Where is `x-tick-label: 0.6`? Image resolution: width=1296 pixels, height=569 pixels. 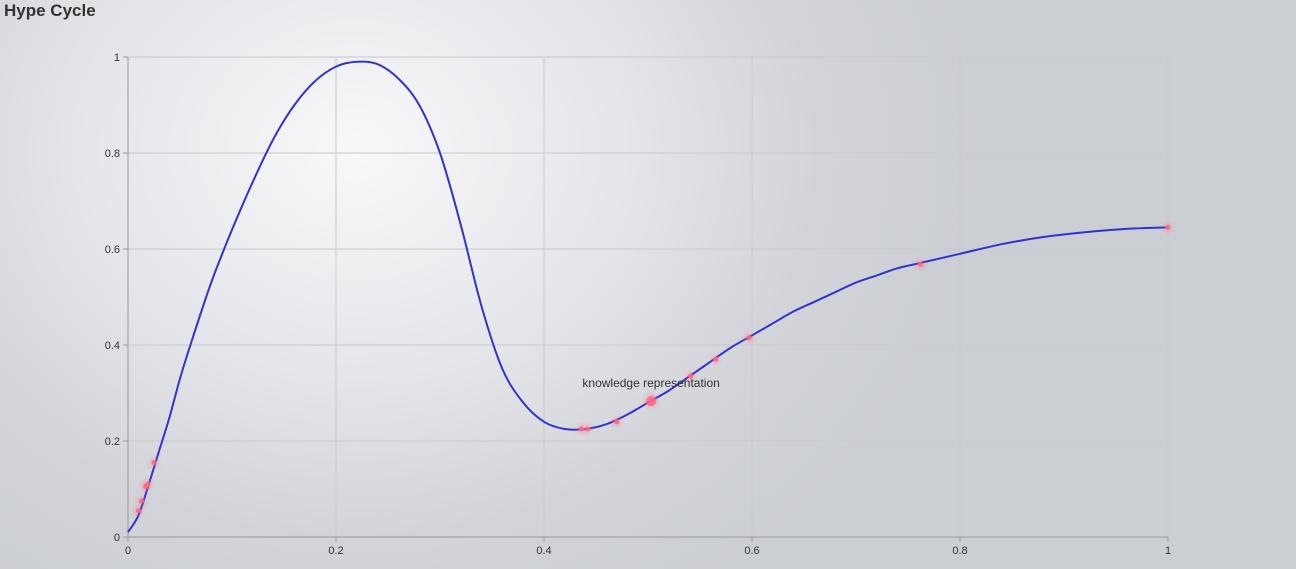 x-tick-label: 0.6 is located at coordinates (751, 551).